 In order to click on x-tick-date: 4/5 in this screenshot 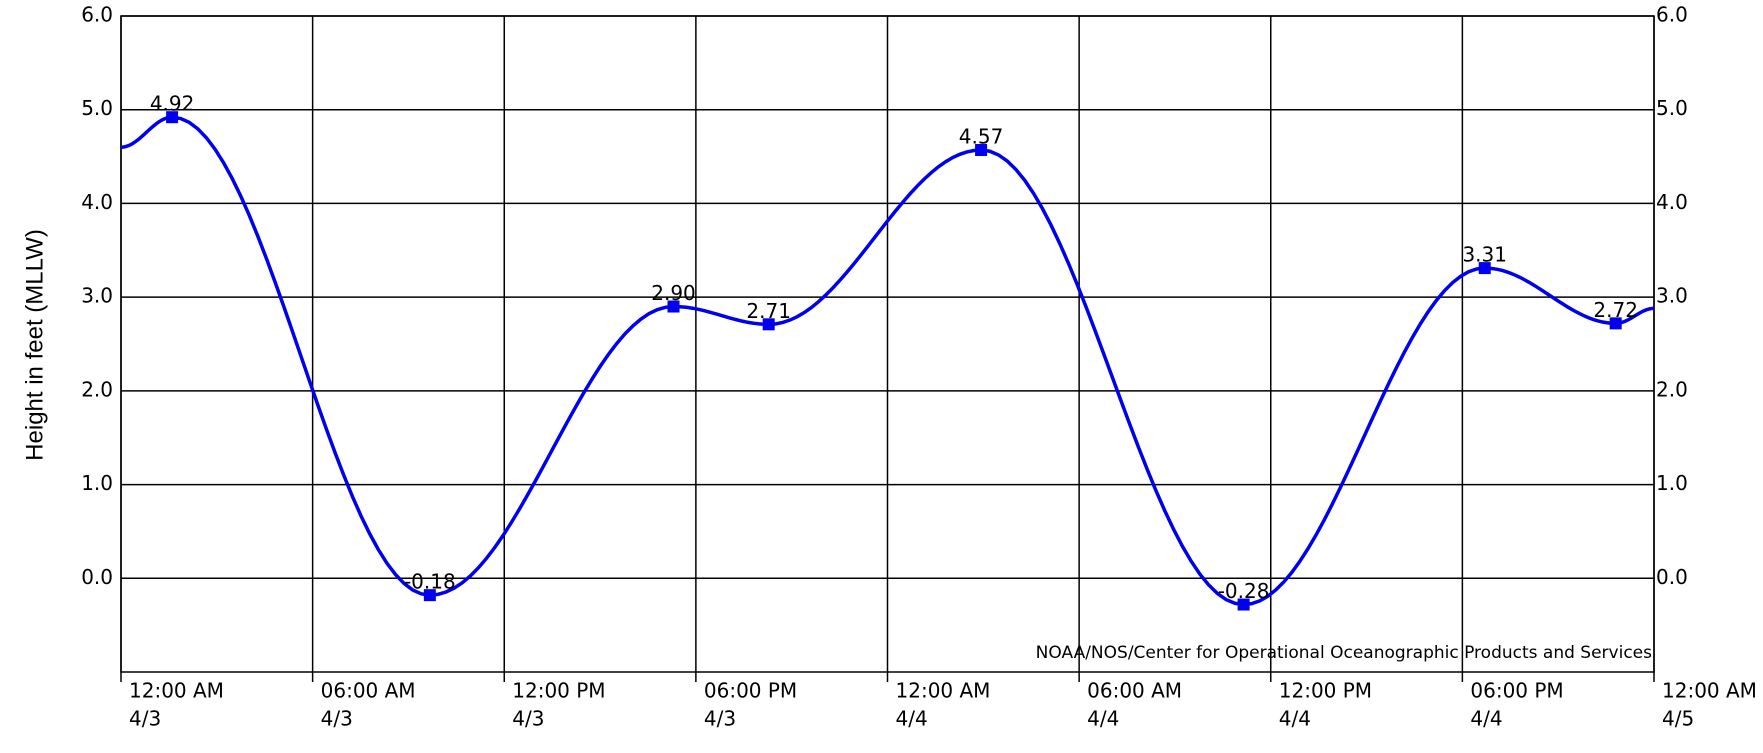, I will do `click(1678, 719)`.